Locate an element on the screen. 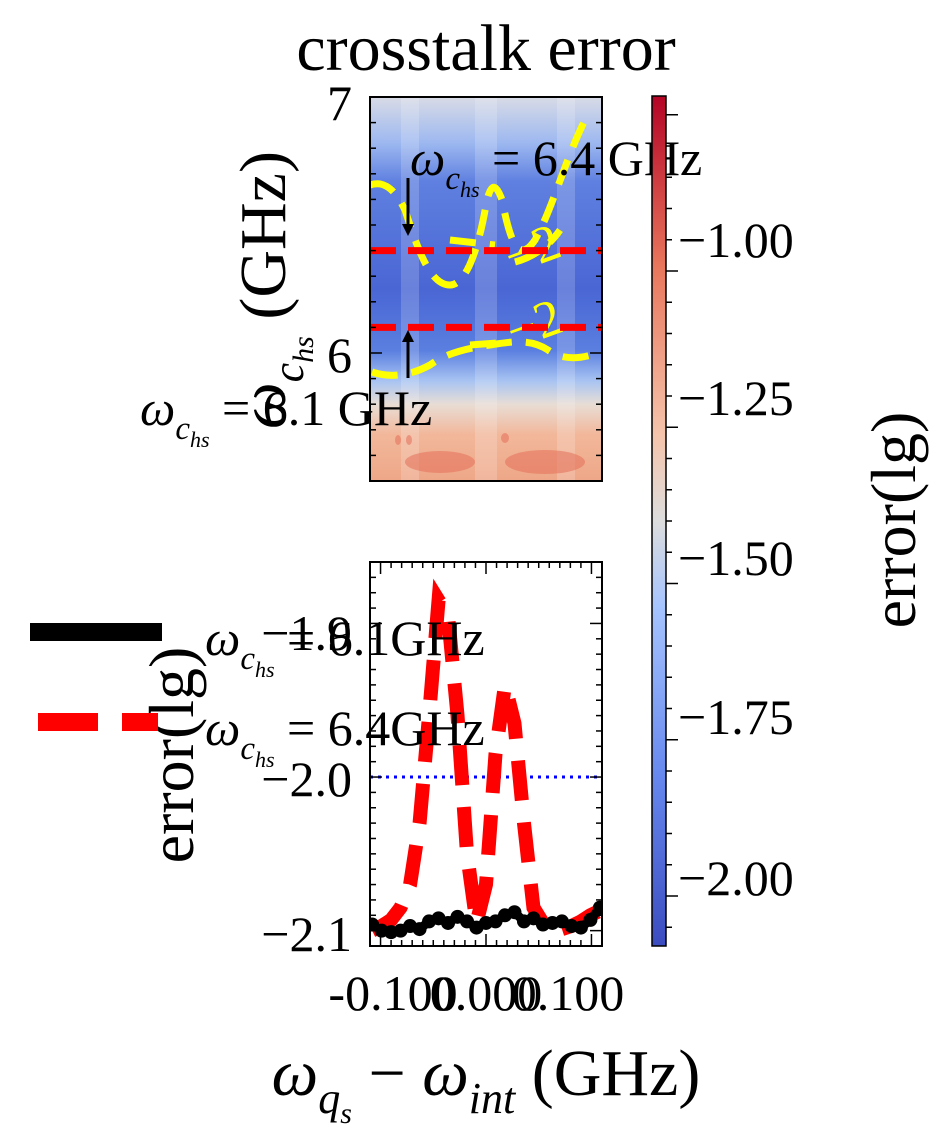 This screenshot has width=943, height=1131. annotation-6.1: ωchs = 6.1 GHz is located at coordinates (286, 391).